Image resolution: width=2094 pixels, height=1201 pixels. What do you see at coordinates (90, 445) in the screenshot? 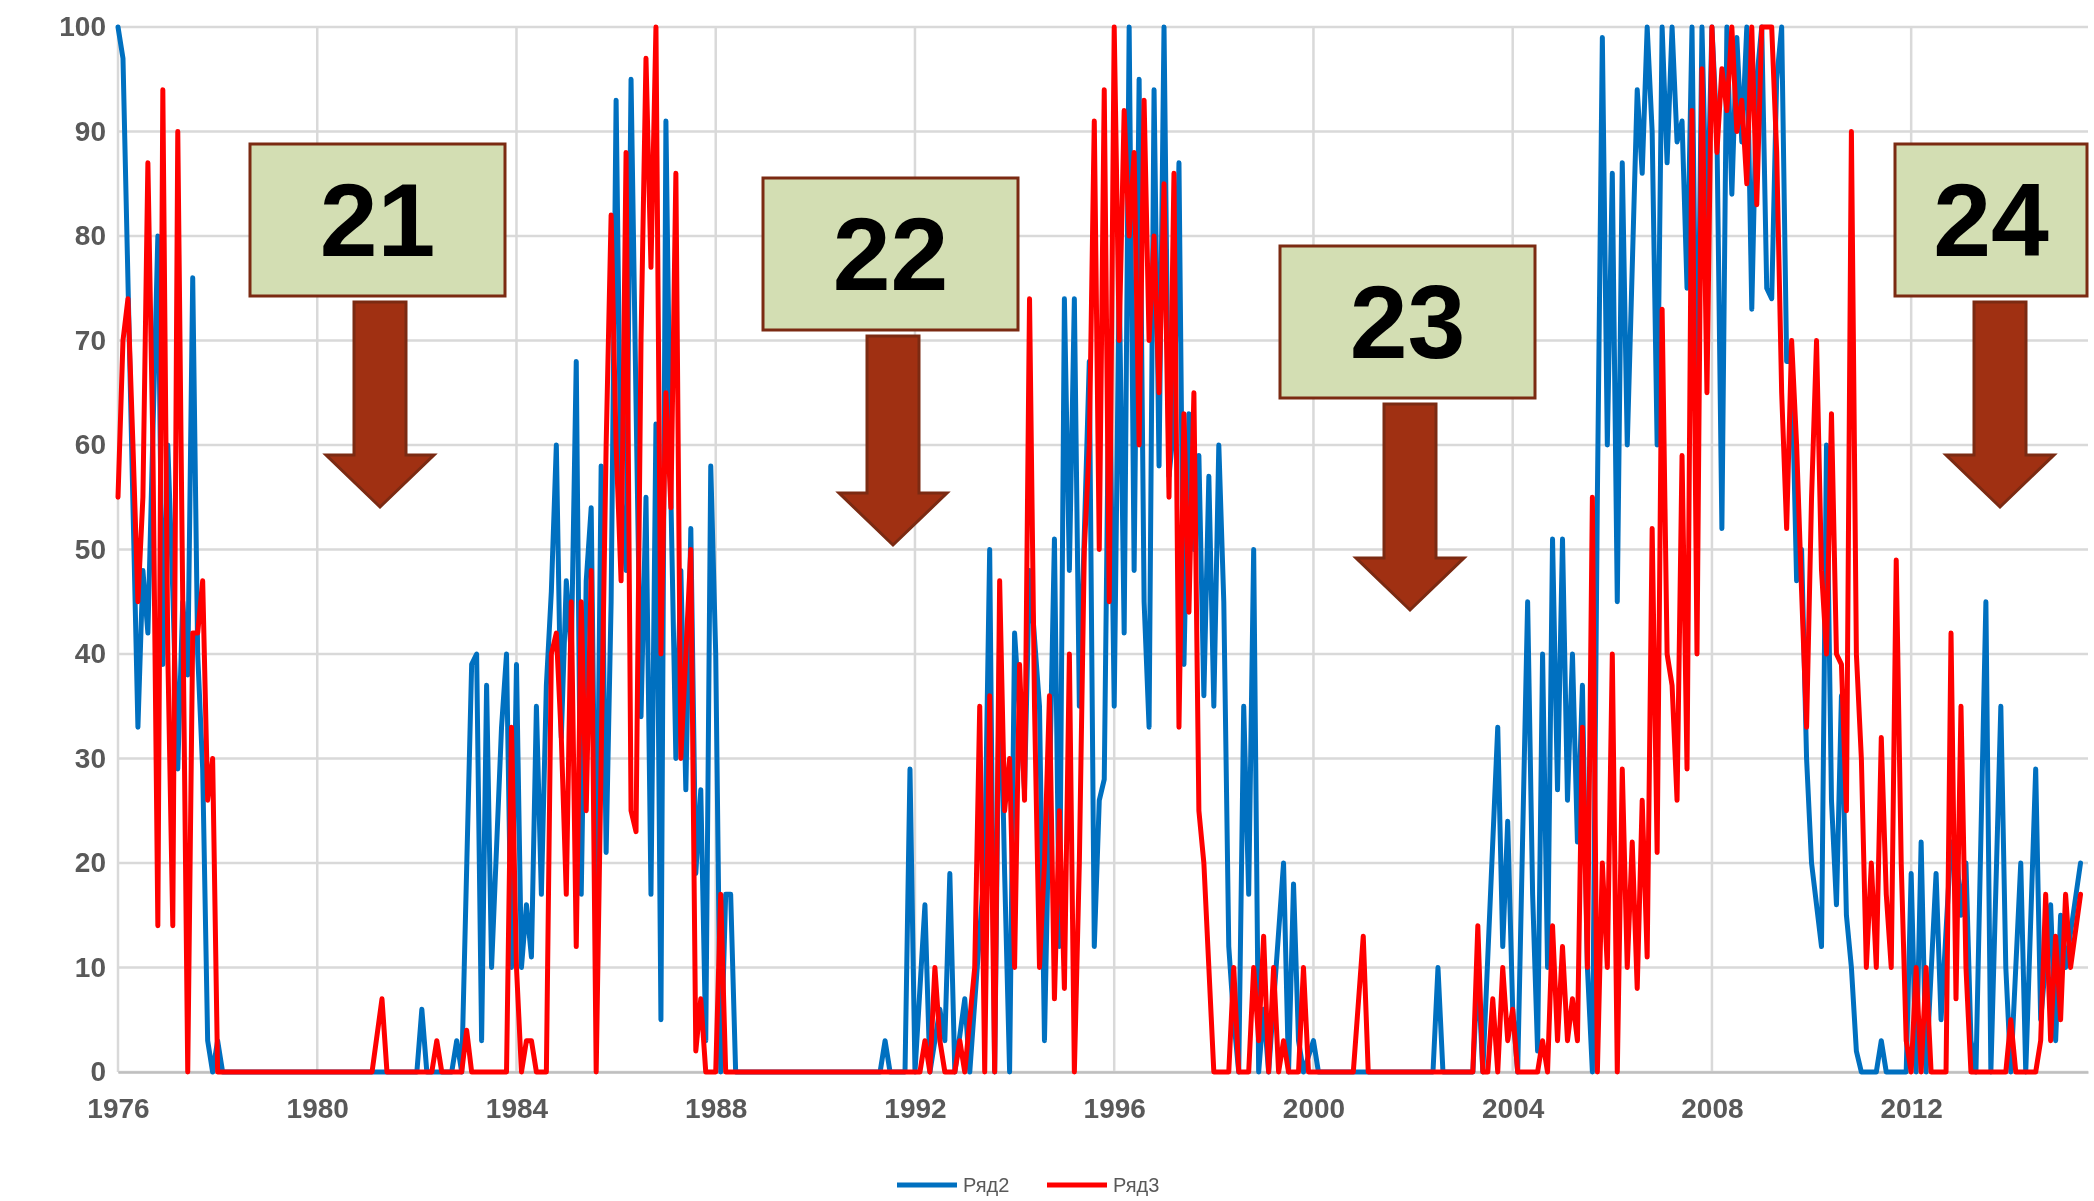
I see `y-tick-label: 60` at bounding box center [90, 445].